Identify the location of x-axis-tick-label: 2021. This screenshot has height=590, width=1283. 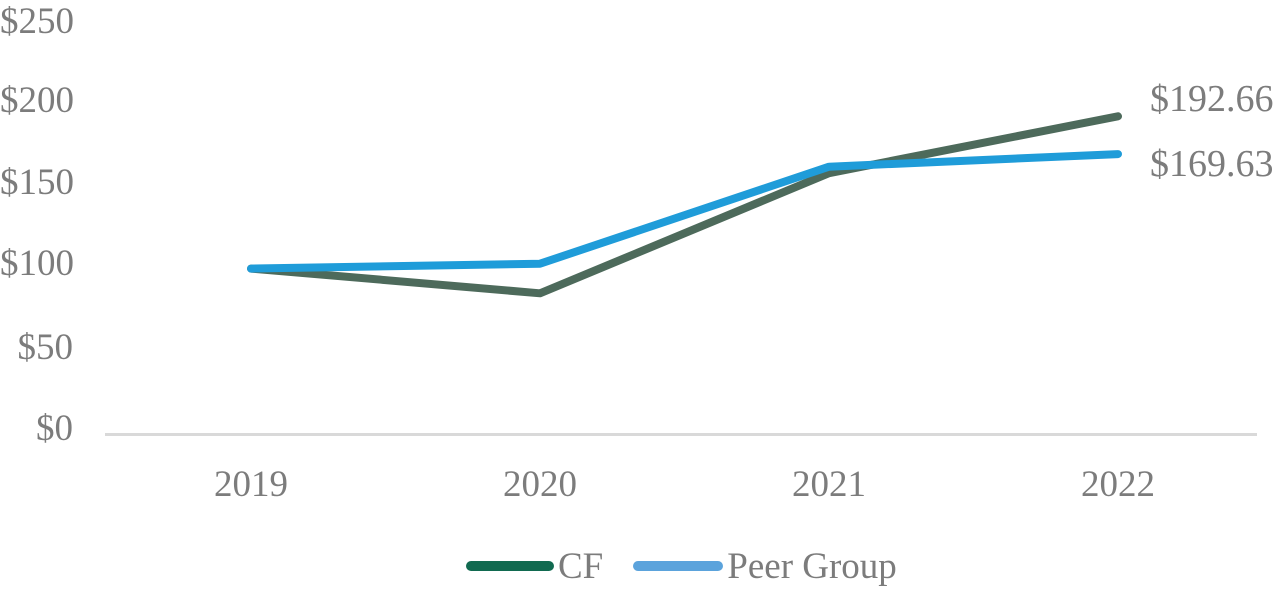
(829, 484).